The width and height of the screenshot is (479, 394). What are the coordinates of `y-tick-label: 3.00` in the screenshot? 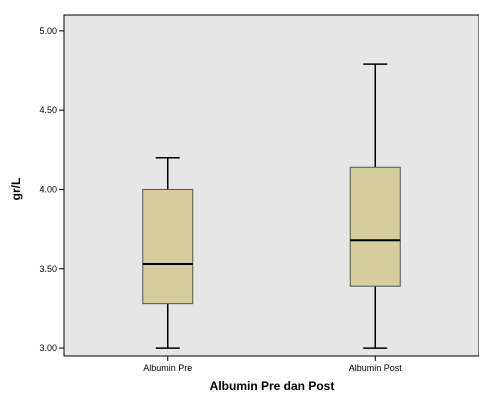 It's located at (48, 348).